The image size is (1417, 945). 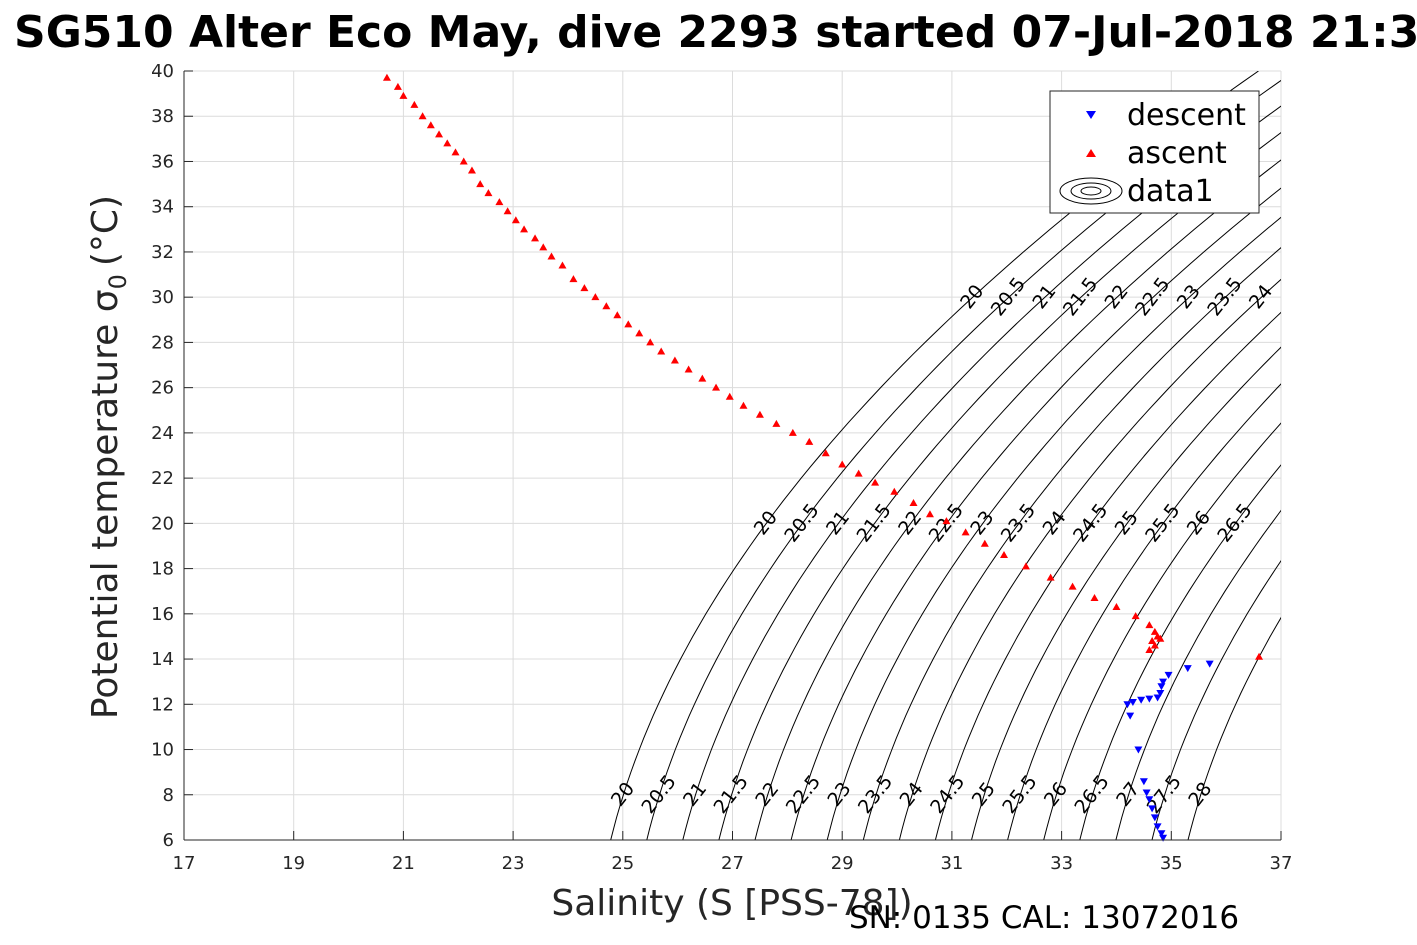 What do you see at coordinates (162, 659) in the screenshot?
I see `y-tick-label: 14` at bounding box center [162, 659].